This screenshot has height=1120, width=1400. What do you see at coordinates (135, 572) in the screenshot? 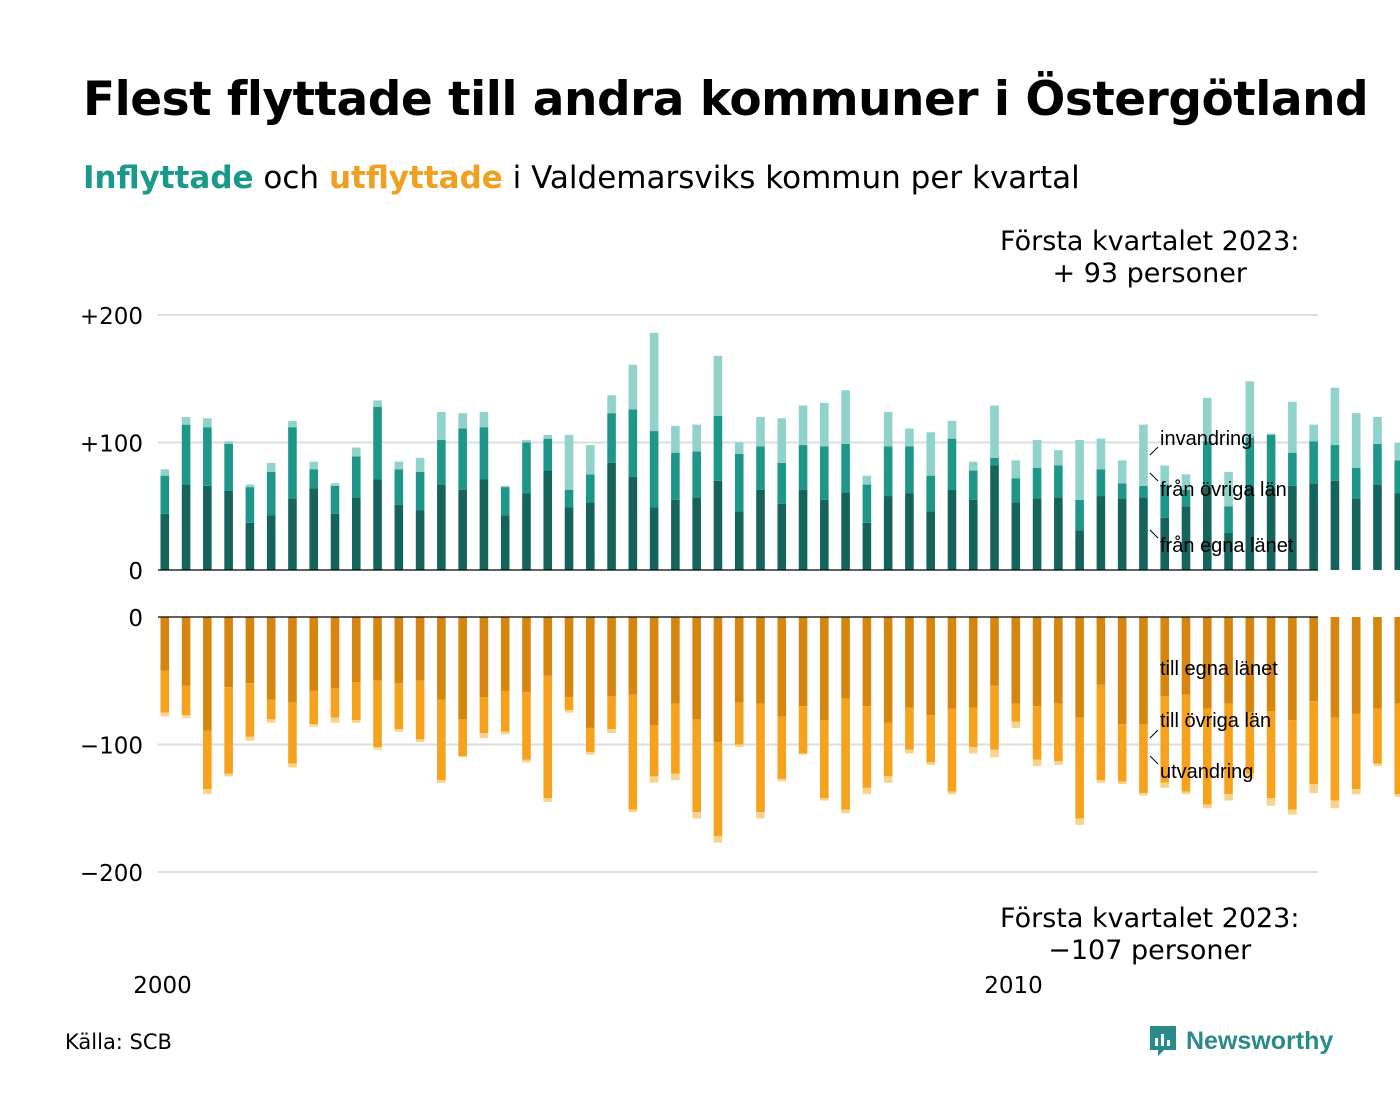
I see `y-tick-label-top: 0` at bounding box center [135, 572].